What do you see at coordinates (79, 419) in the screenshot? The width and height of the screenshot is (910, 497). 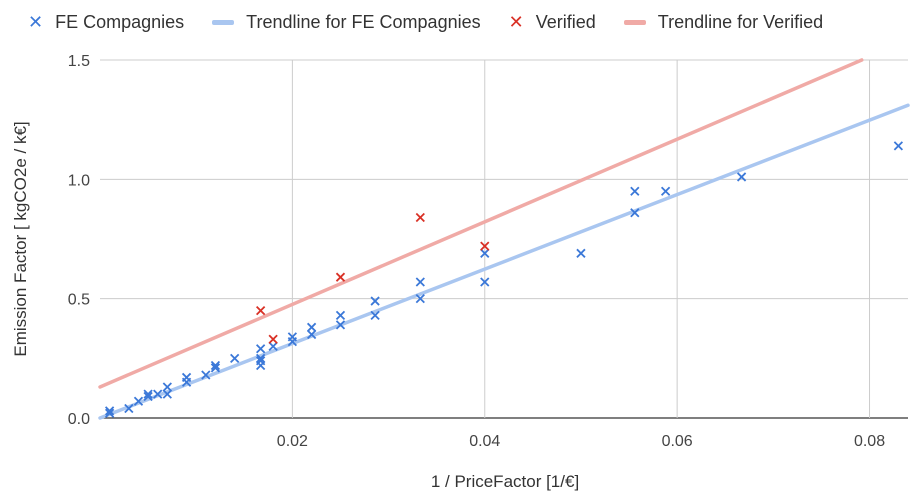 I see `y-tick-label: 0.0` at bounding box center [79, 419].